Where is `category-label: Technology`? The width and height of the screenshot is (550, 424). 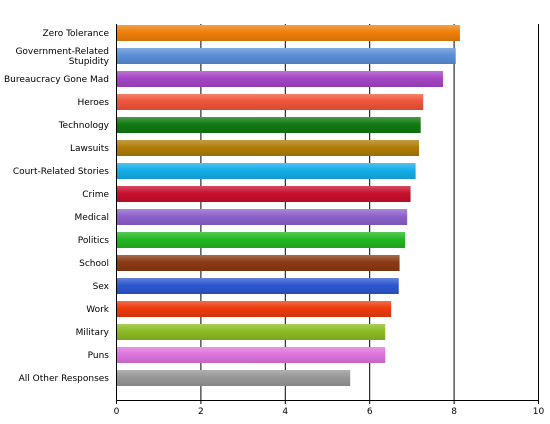 category-label: Technology is located at coordinates (84, 126).